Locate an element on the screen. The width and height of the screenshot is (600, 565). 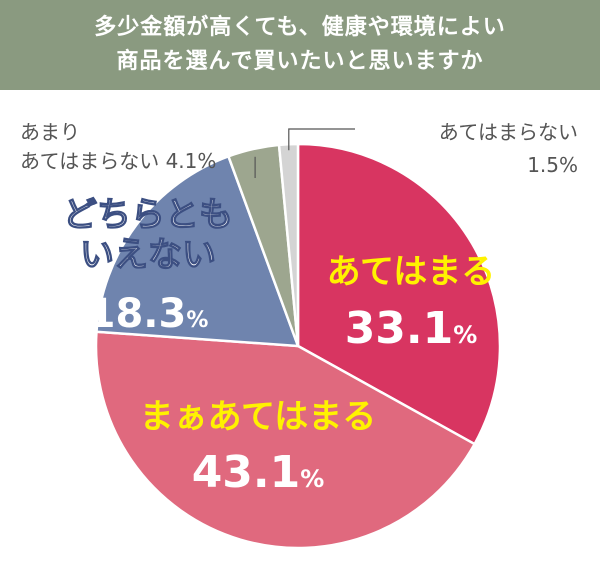
slice-value-0: 33.1% is located at coordinates (411, 328).